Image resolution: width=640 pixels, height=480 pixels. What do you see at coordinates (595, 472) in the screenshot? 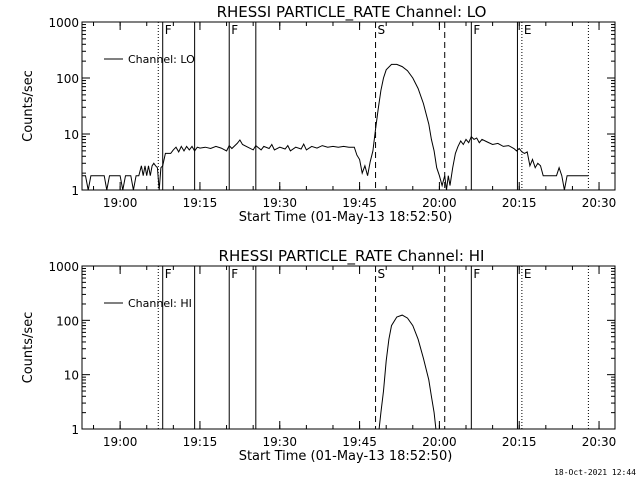
I see `timestamp: 18-Oct-2021 12:44` at bounding box center [595, 472].